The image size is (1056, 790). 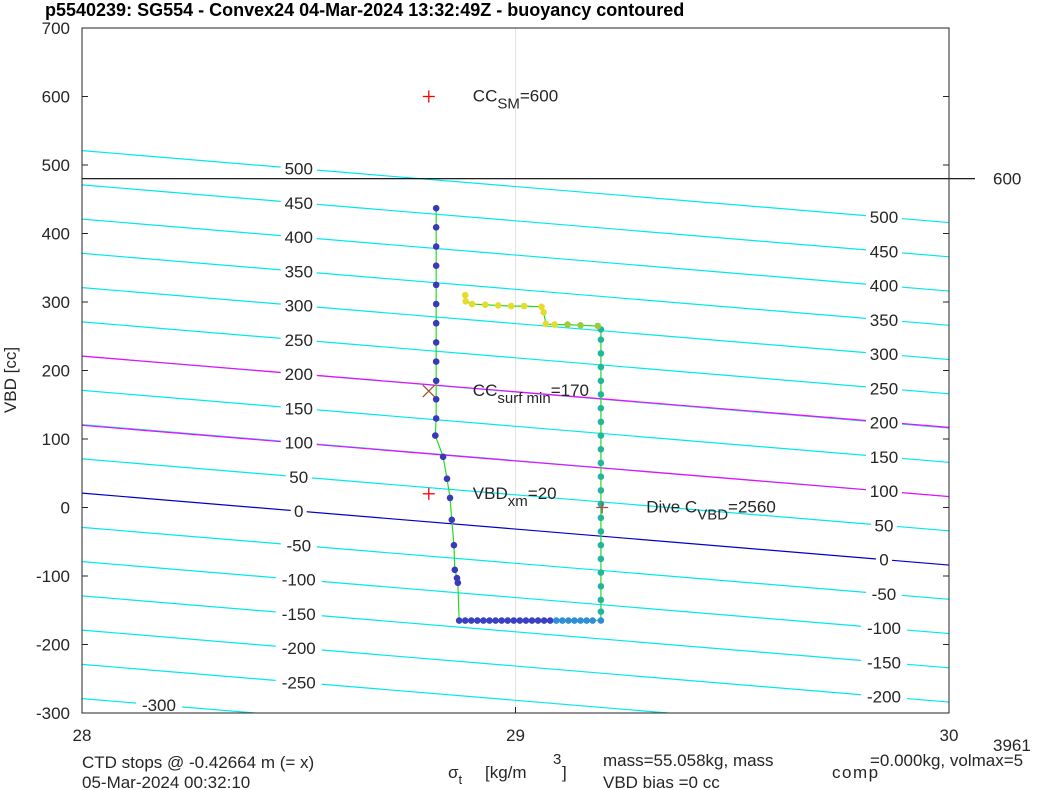 I want to click on x-tick-label: 30, so click(x=949, y=735).